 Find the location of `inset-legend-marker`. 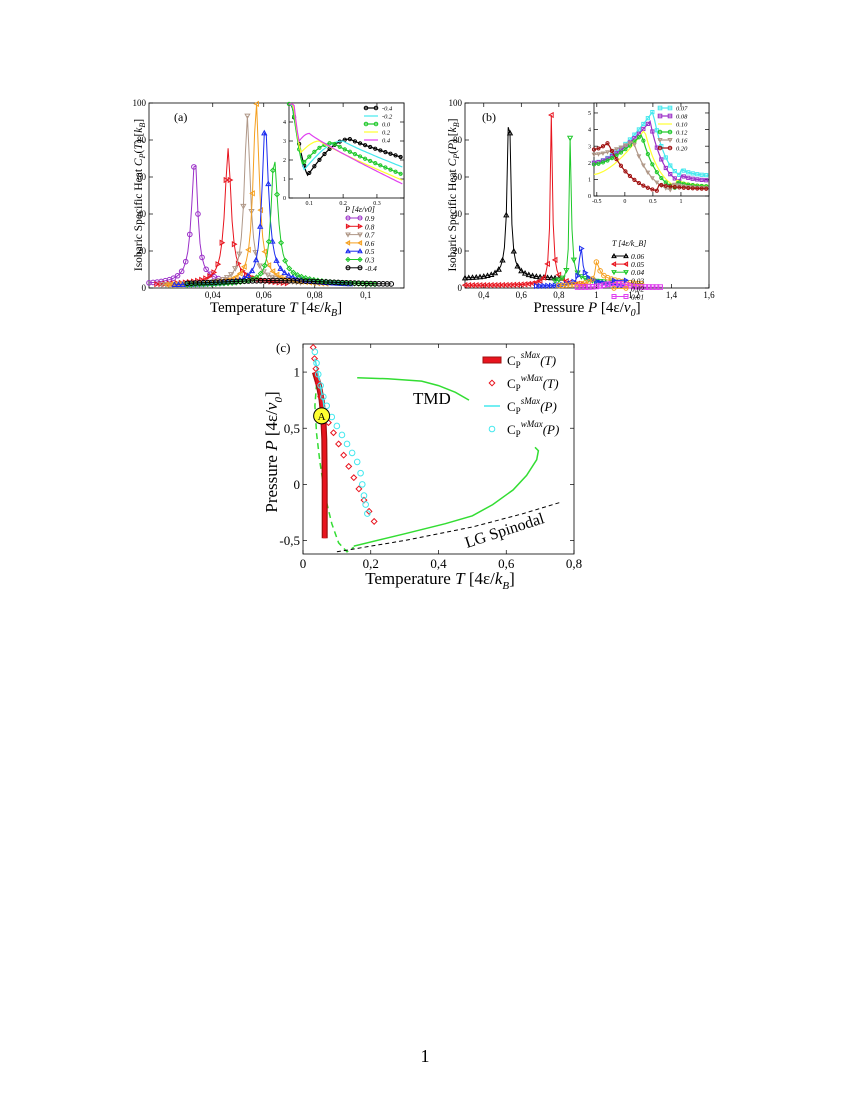

inset-legend-marker is located at coordinates (376, 124).